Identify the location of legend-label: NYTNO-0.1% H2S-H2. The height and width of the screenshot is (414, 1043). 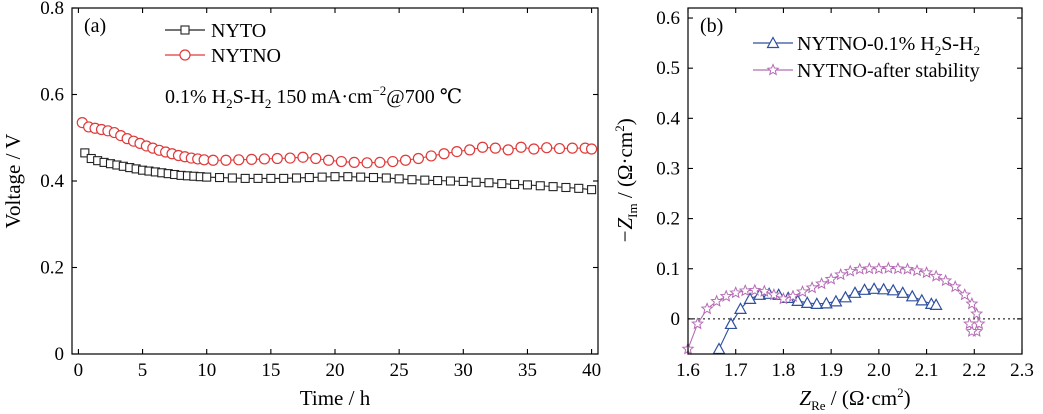
(888, 45).